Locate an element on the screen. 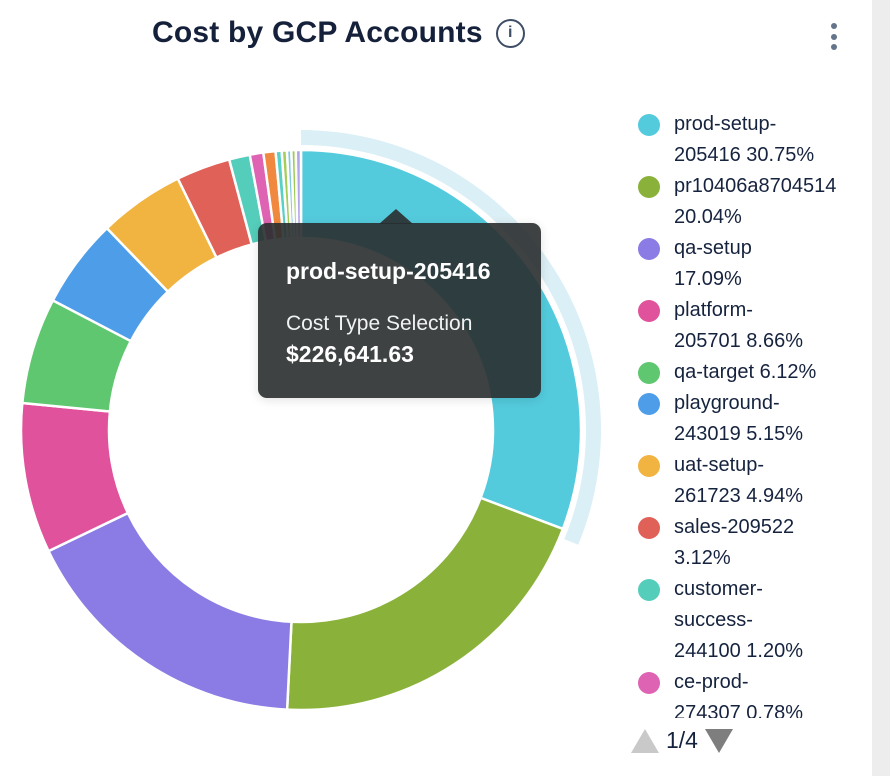 The height and width of the screenshot is (776, 890). legend-label: customer- success- 244100 1.20% is located at coordinates (739, 620).